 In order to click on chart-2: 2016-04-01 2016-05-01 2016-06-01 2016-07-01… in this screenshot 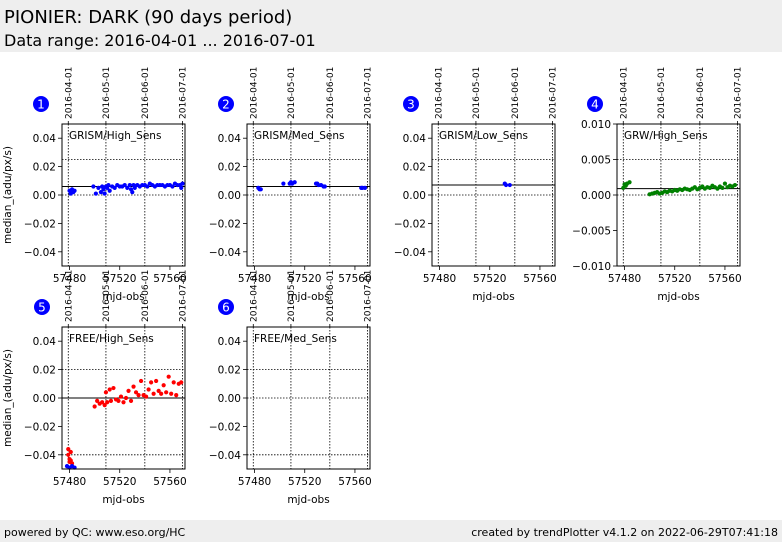, I will do `click(291, 185)`.